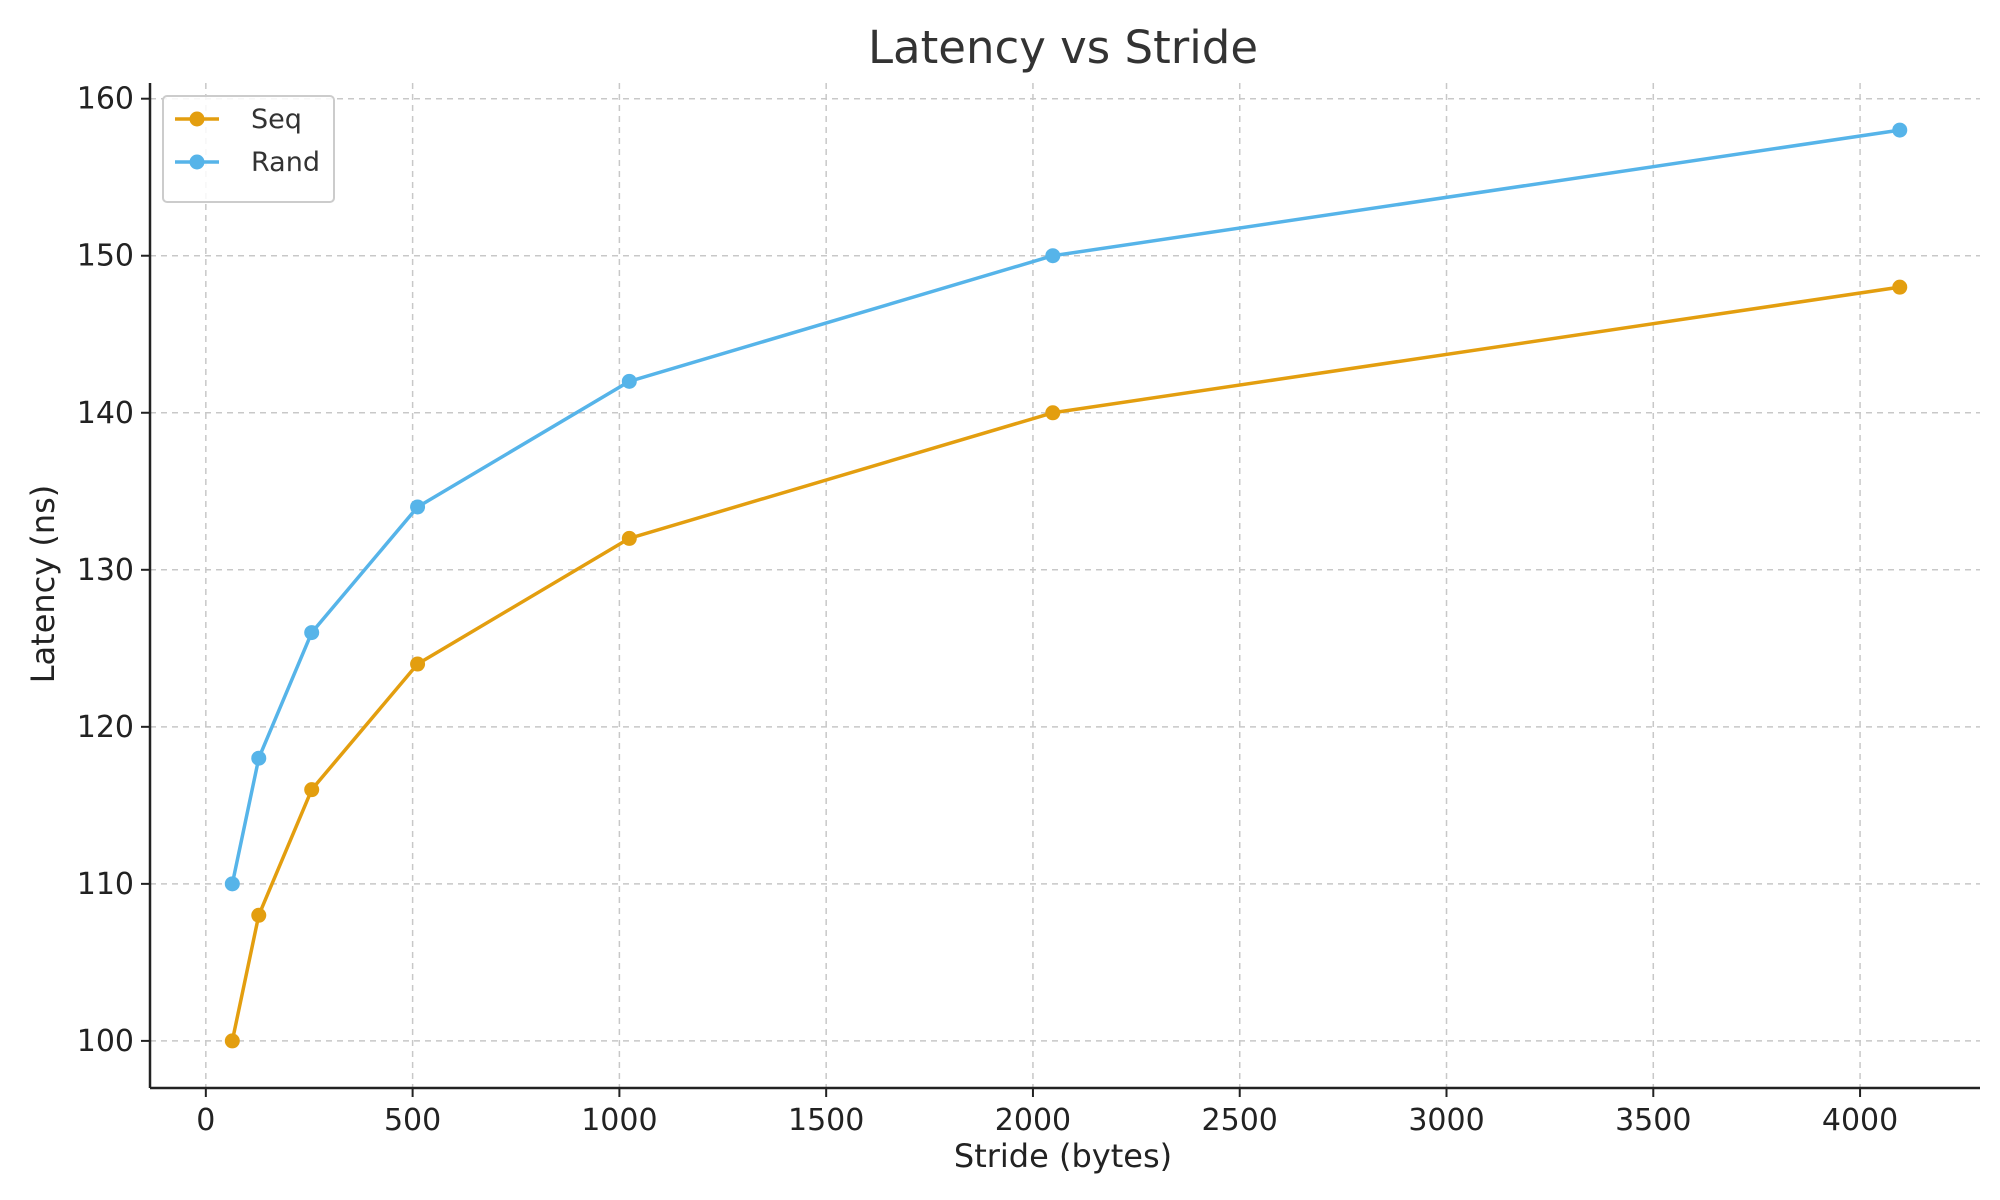 The image size is (2000, 1200). I want to click on x-tick-label: 4000, so click(1860, 1120).